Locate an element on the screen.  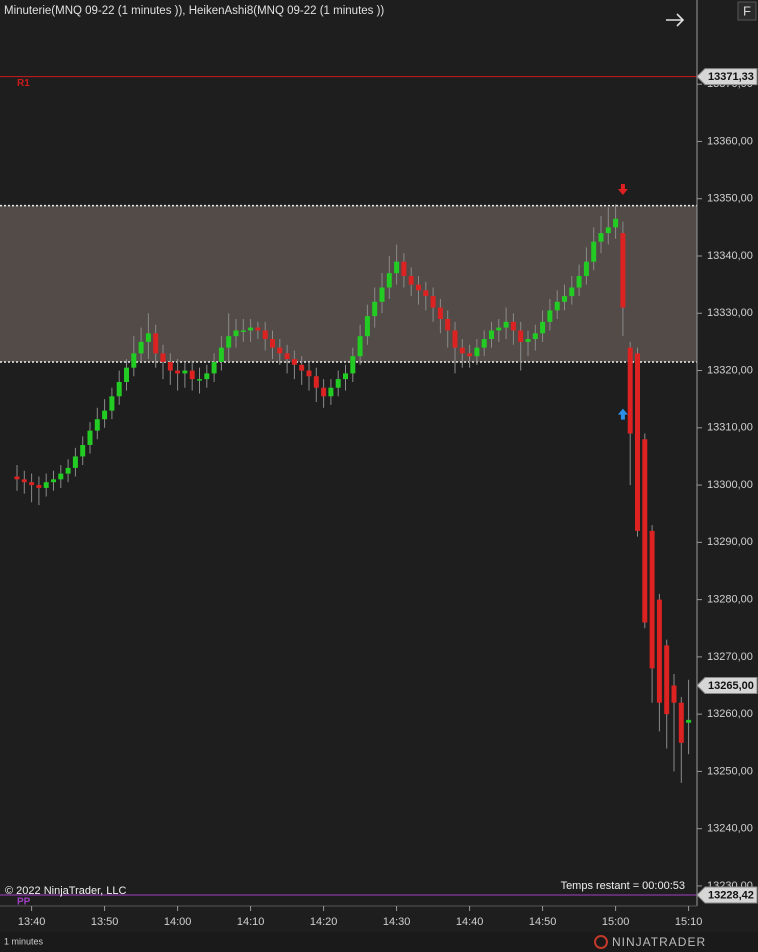
y-tick-label: 13350,00 is located at coordinates (730, 199).